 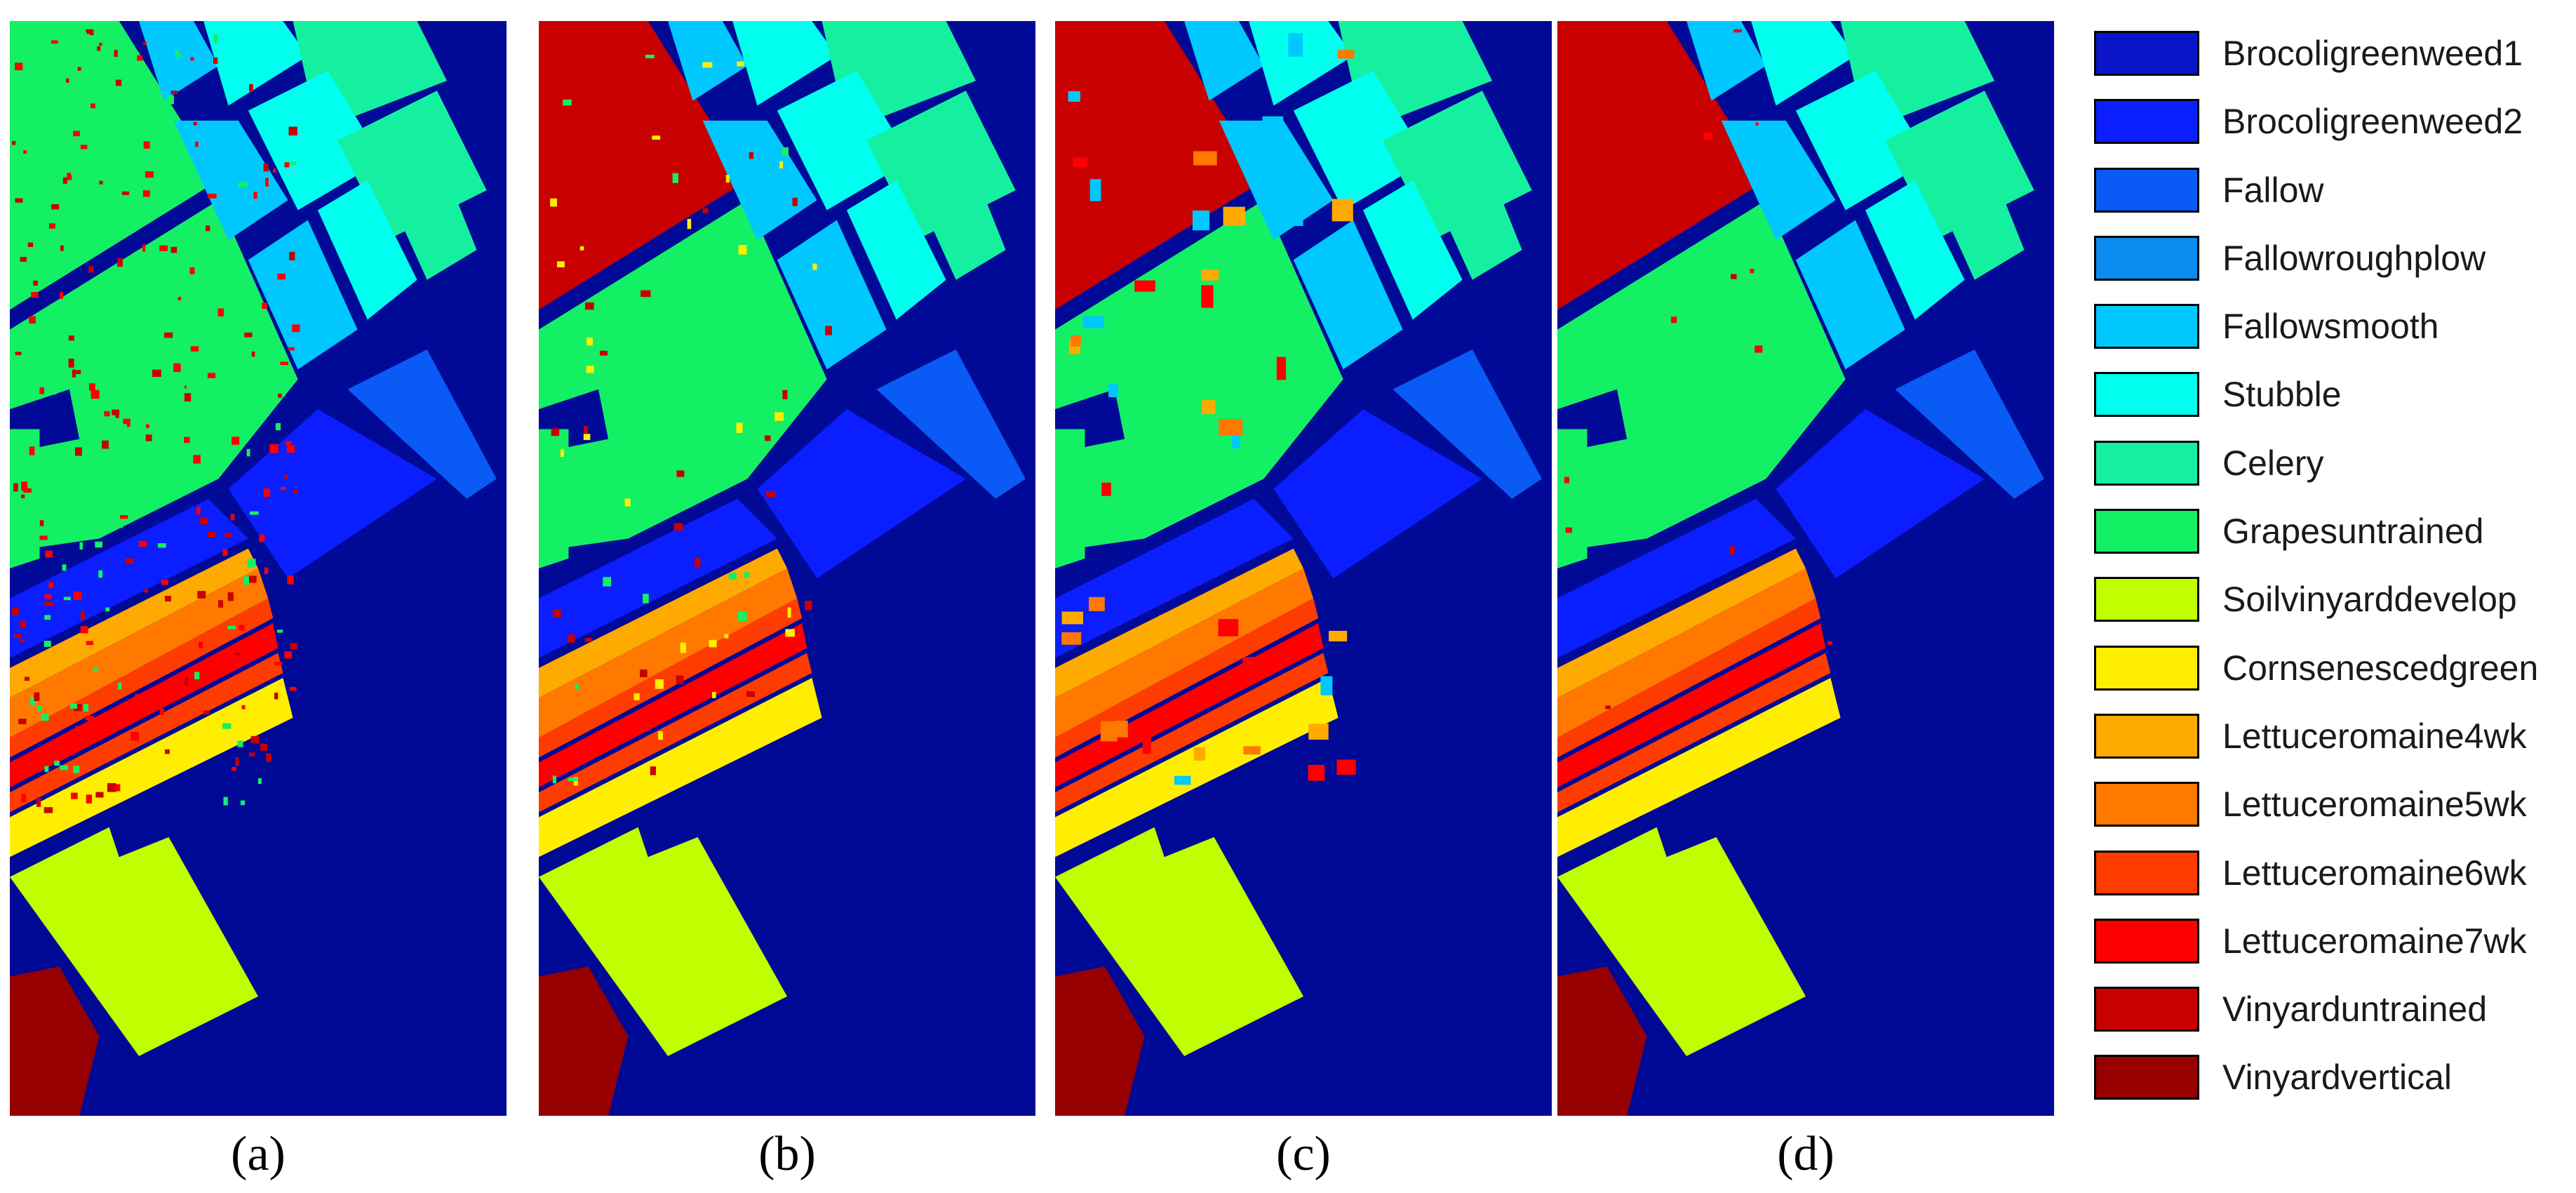 I want to click on legend-label: Celery, so click(x=2273, y=463).